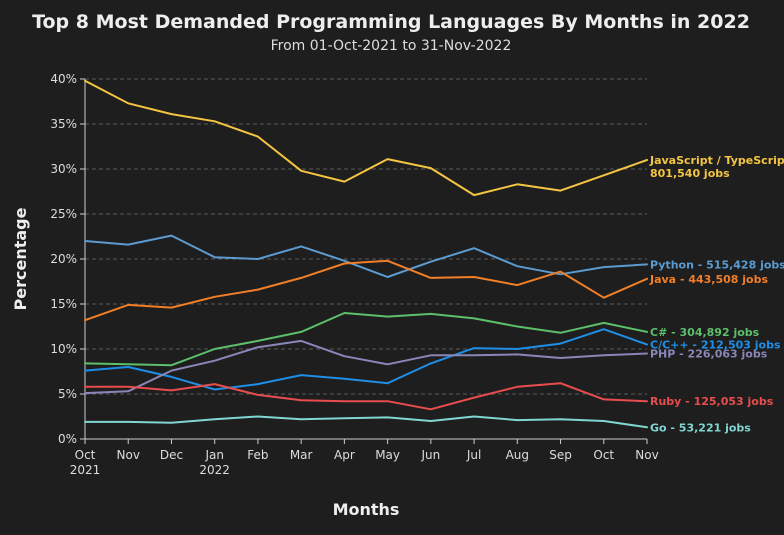 The image size is (784, 535). I want to click on x-tick-label: Mar, so click(301, 455).